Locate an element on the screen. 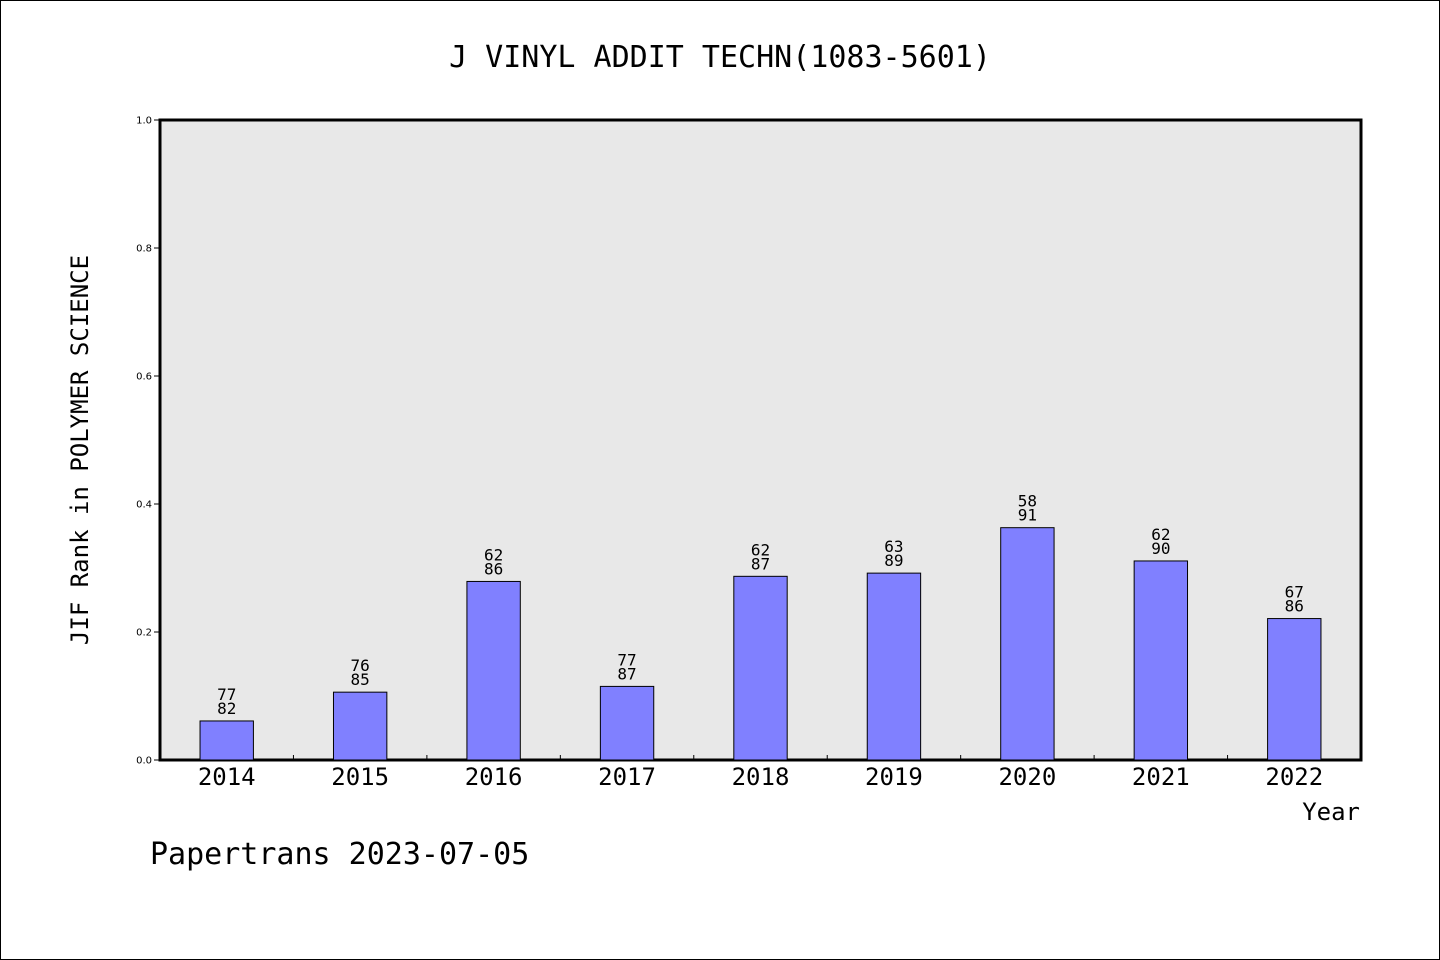 This screenshot has width=1440, height=960. bar-label-total: 90 is located at coordinates (1160, 548).